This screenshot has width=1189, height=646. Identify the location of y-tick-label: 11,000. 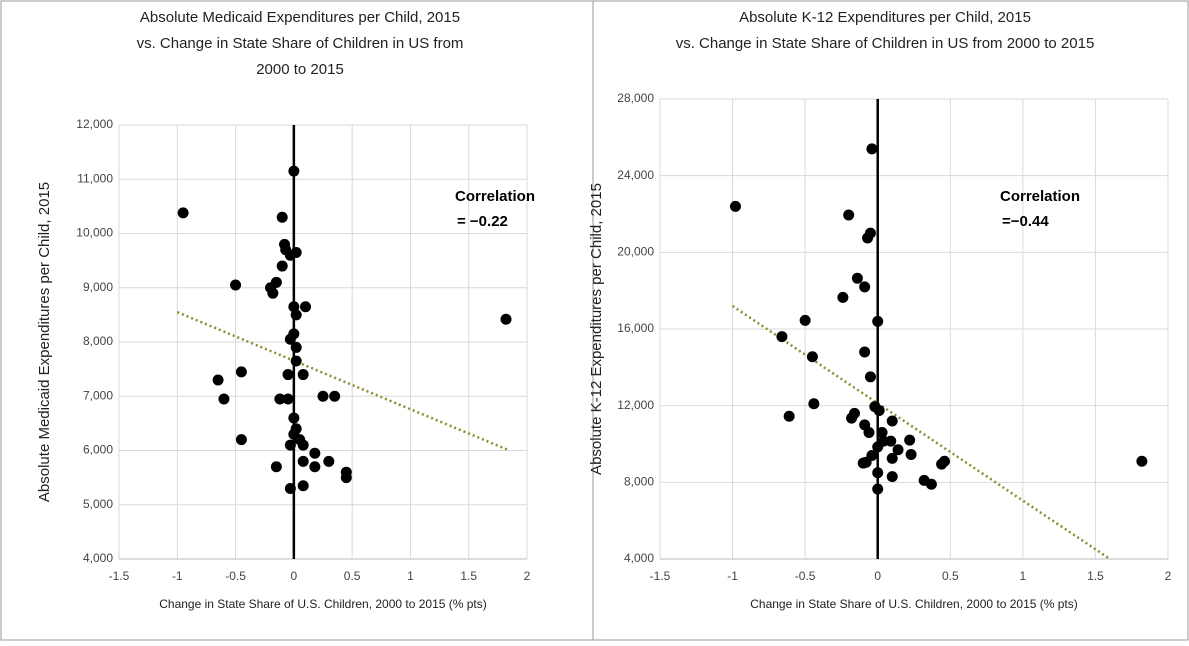
(95, 178).